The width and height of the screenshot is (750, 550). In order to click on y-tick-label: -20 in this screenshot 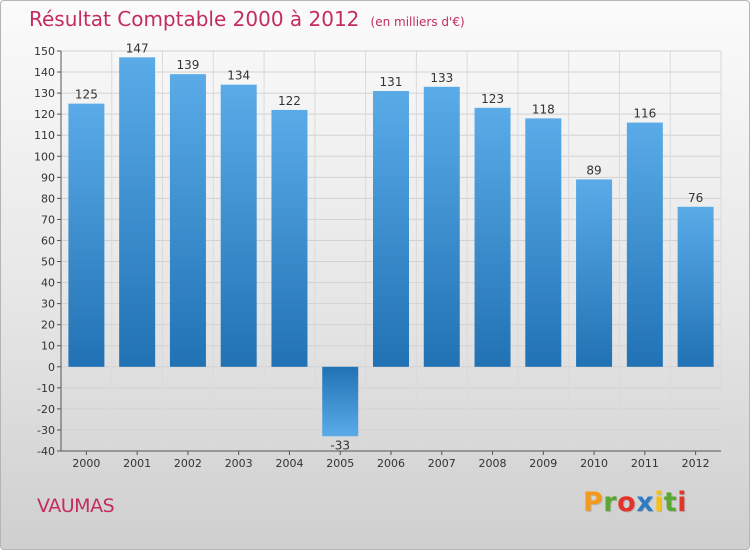, I will do `click(46, 409)`.